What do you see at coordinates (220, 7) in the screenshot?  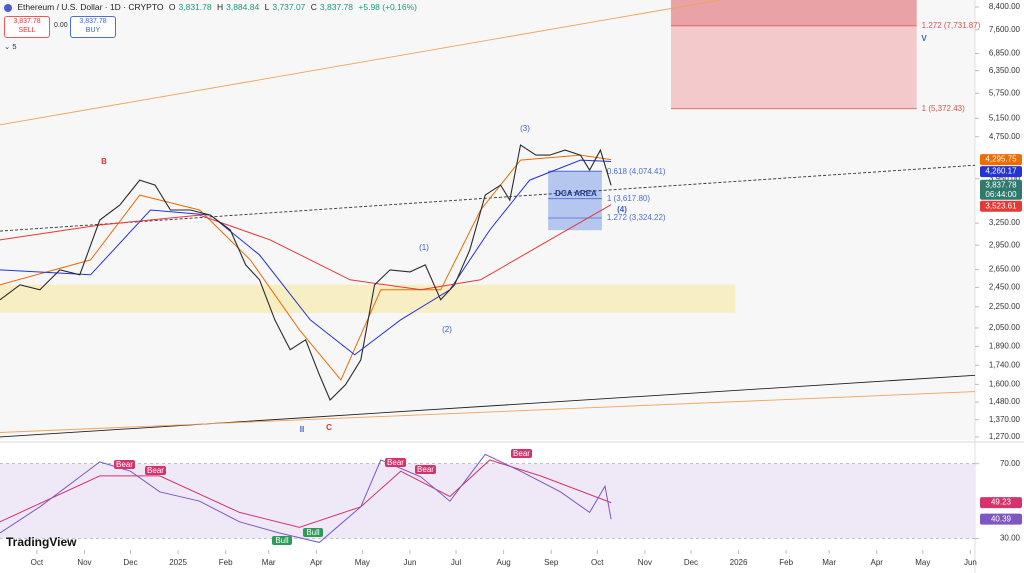 I see `ohlc-key: H` at bounding box center [220, 7].